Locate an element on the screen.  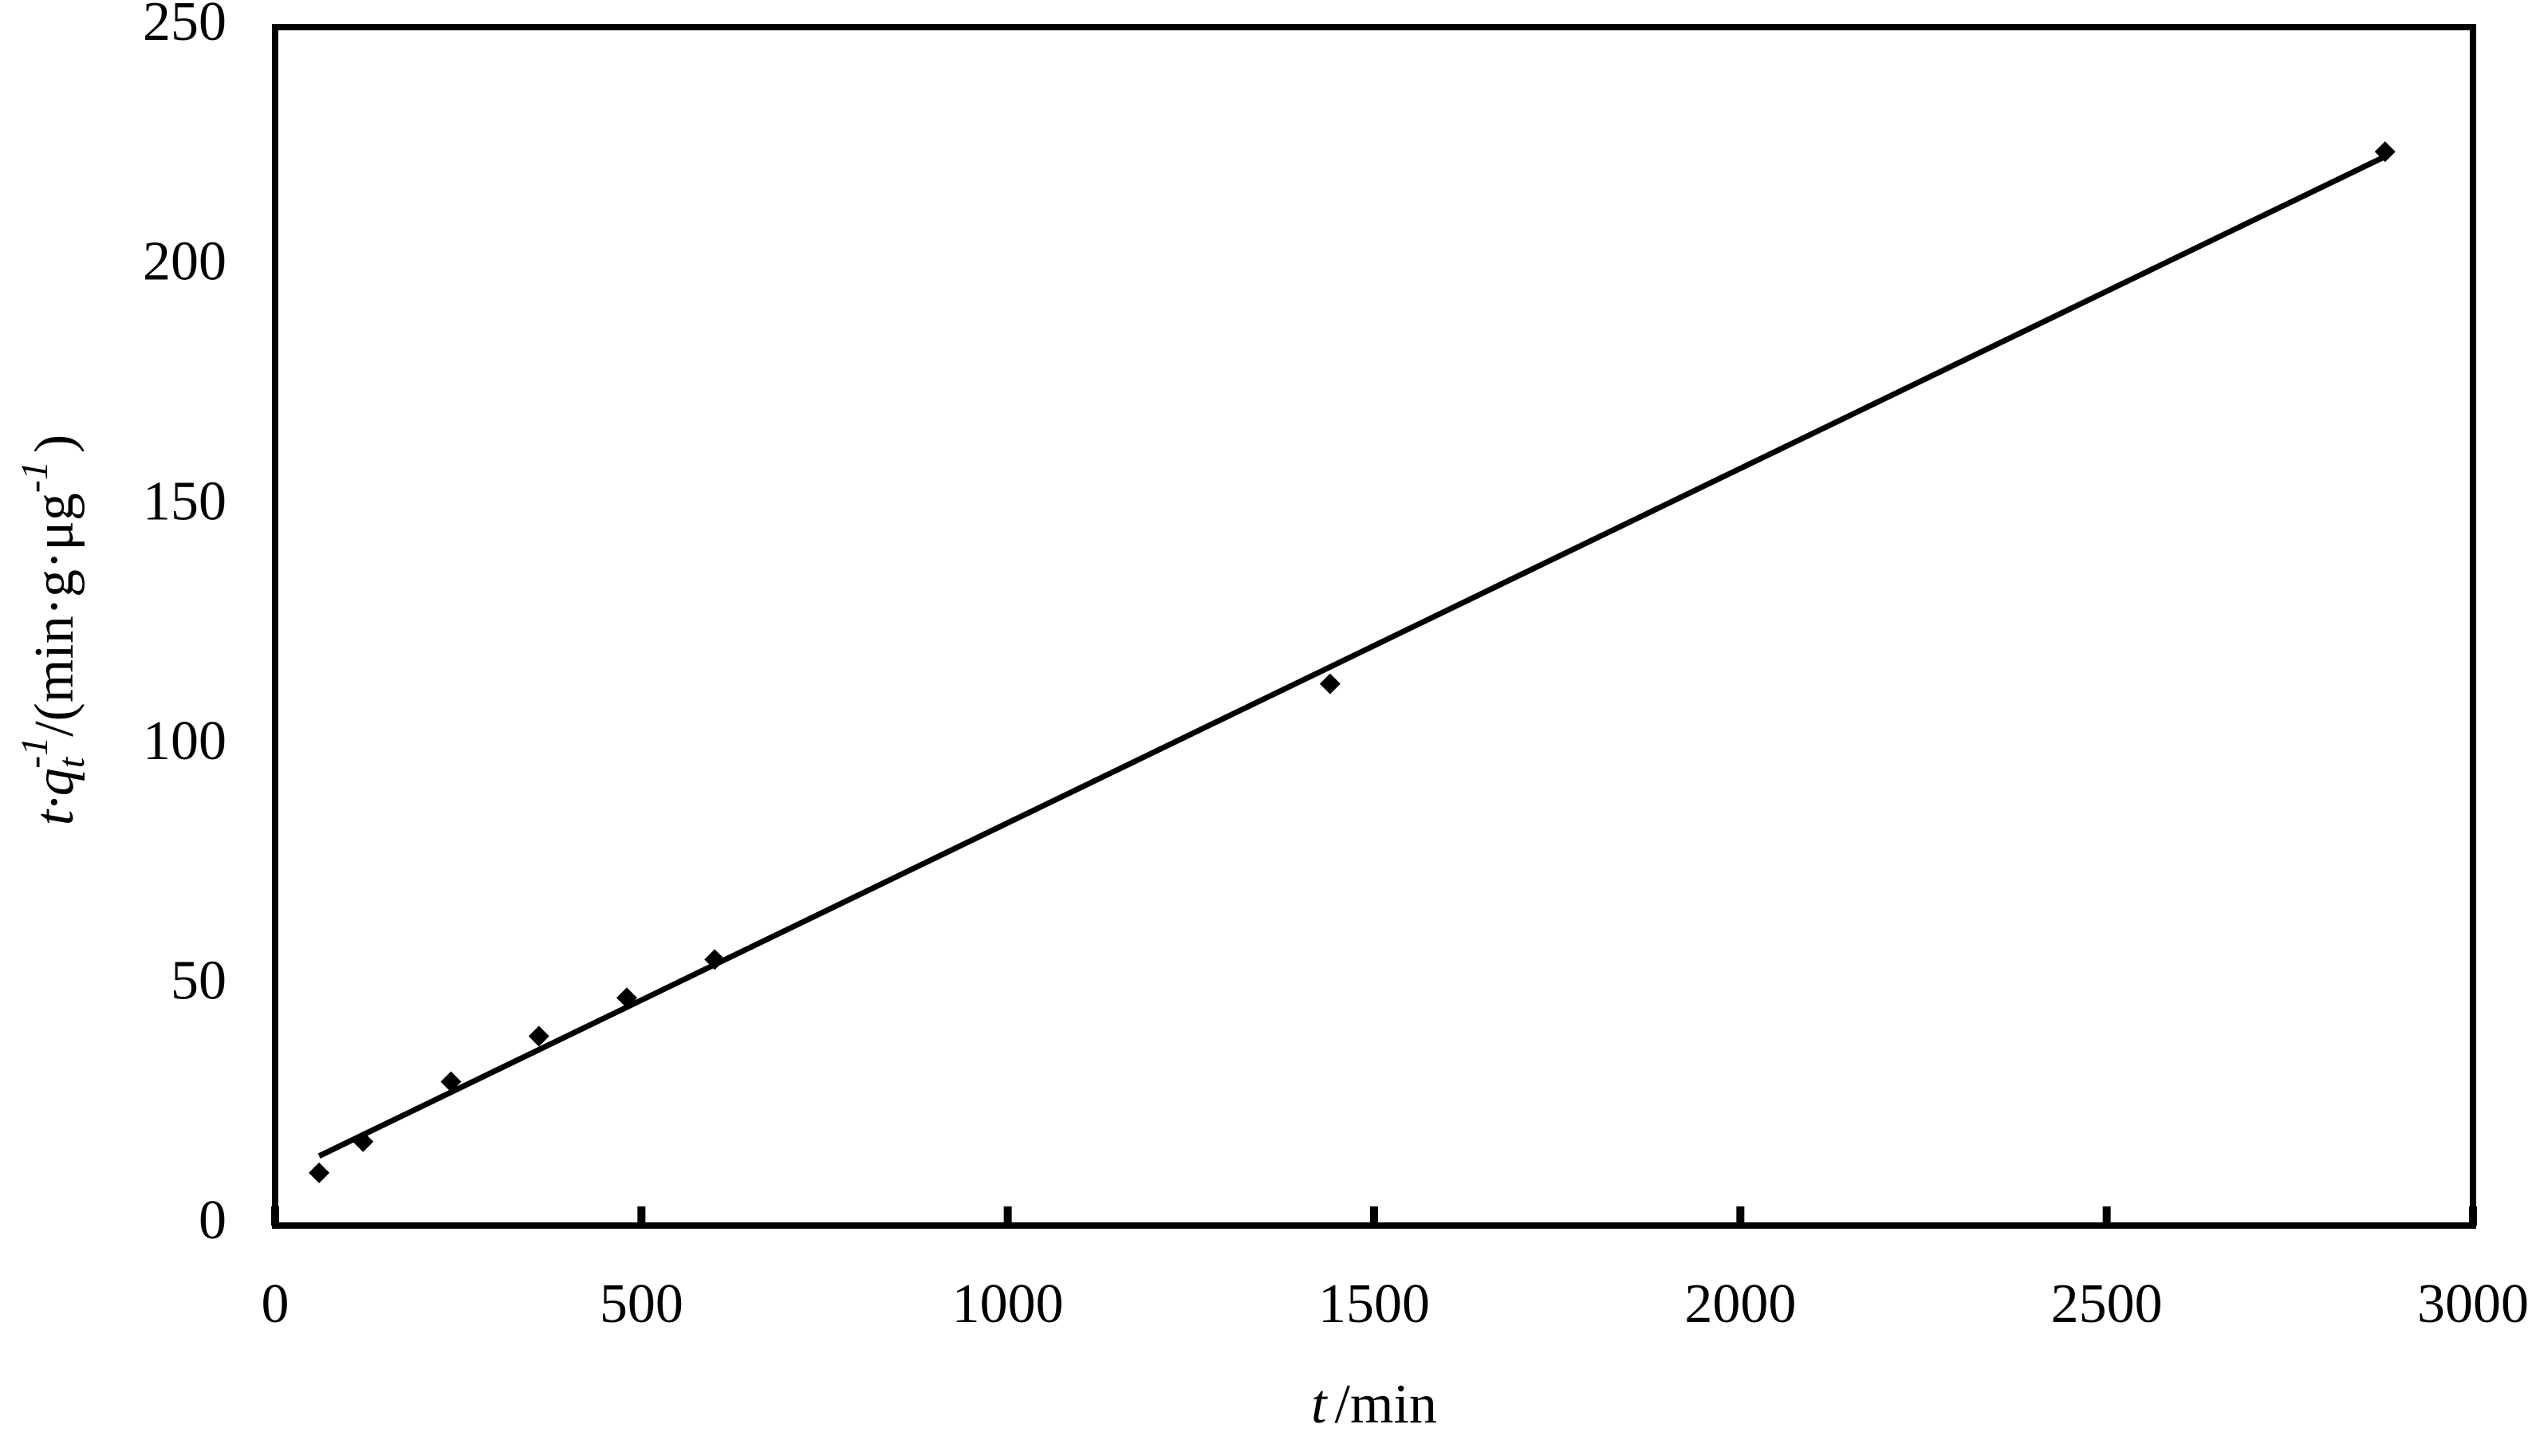
x-axis-label: t/min is located at coordinates (1374, 1404).